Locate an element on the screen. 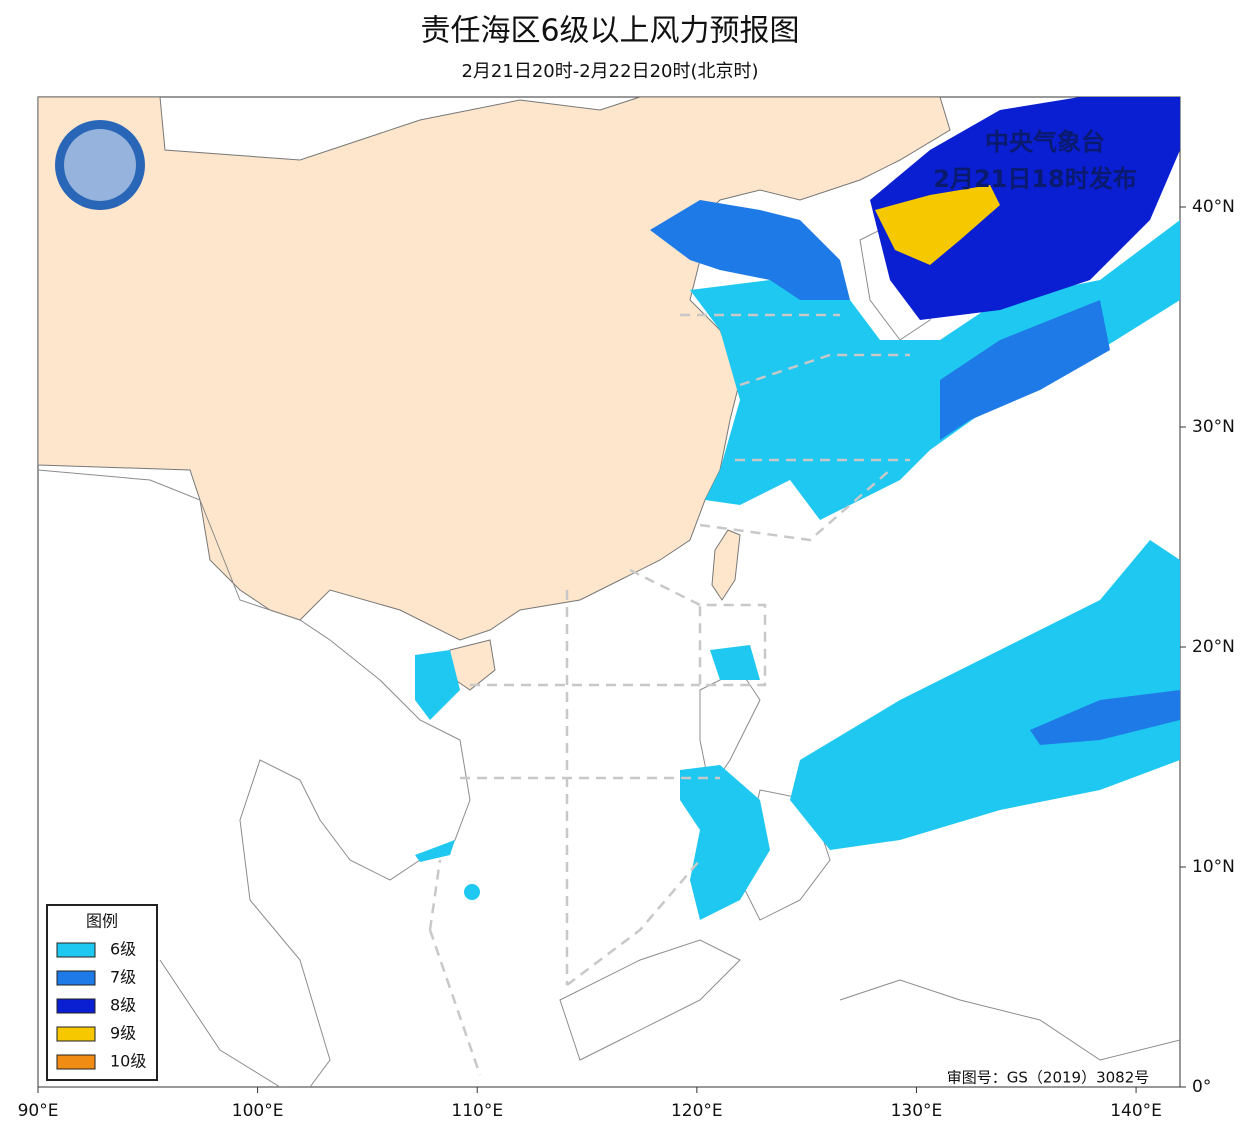 The height and width of the screenshot is (1135, 1260). legend-label: 8级 is located at coordinates (123, 1005).